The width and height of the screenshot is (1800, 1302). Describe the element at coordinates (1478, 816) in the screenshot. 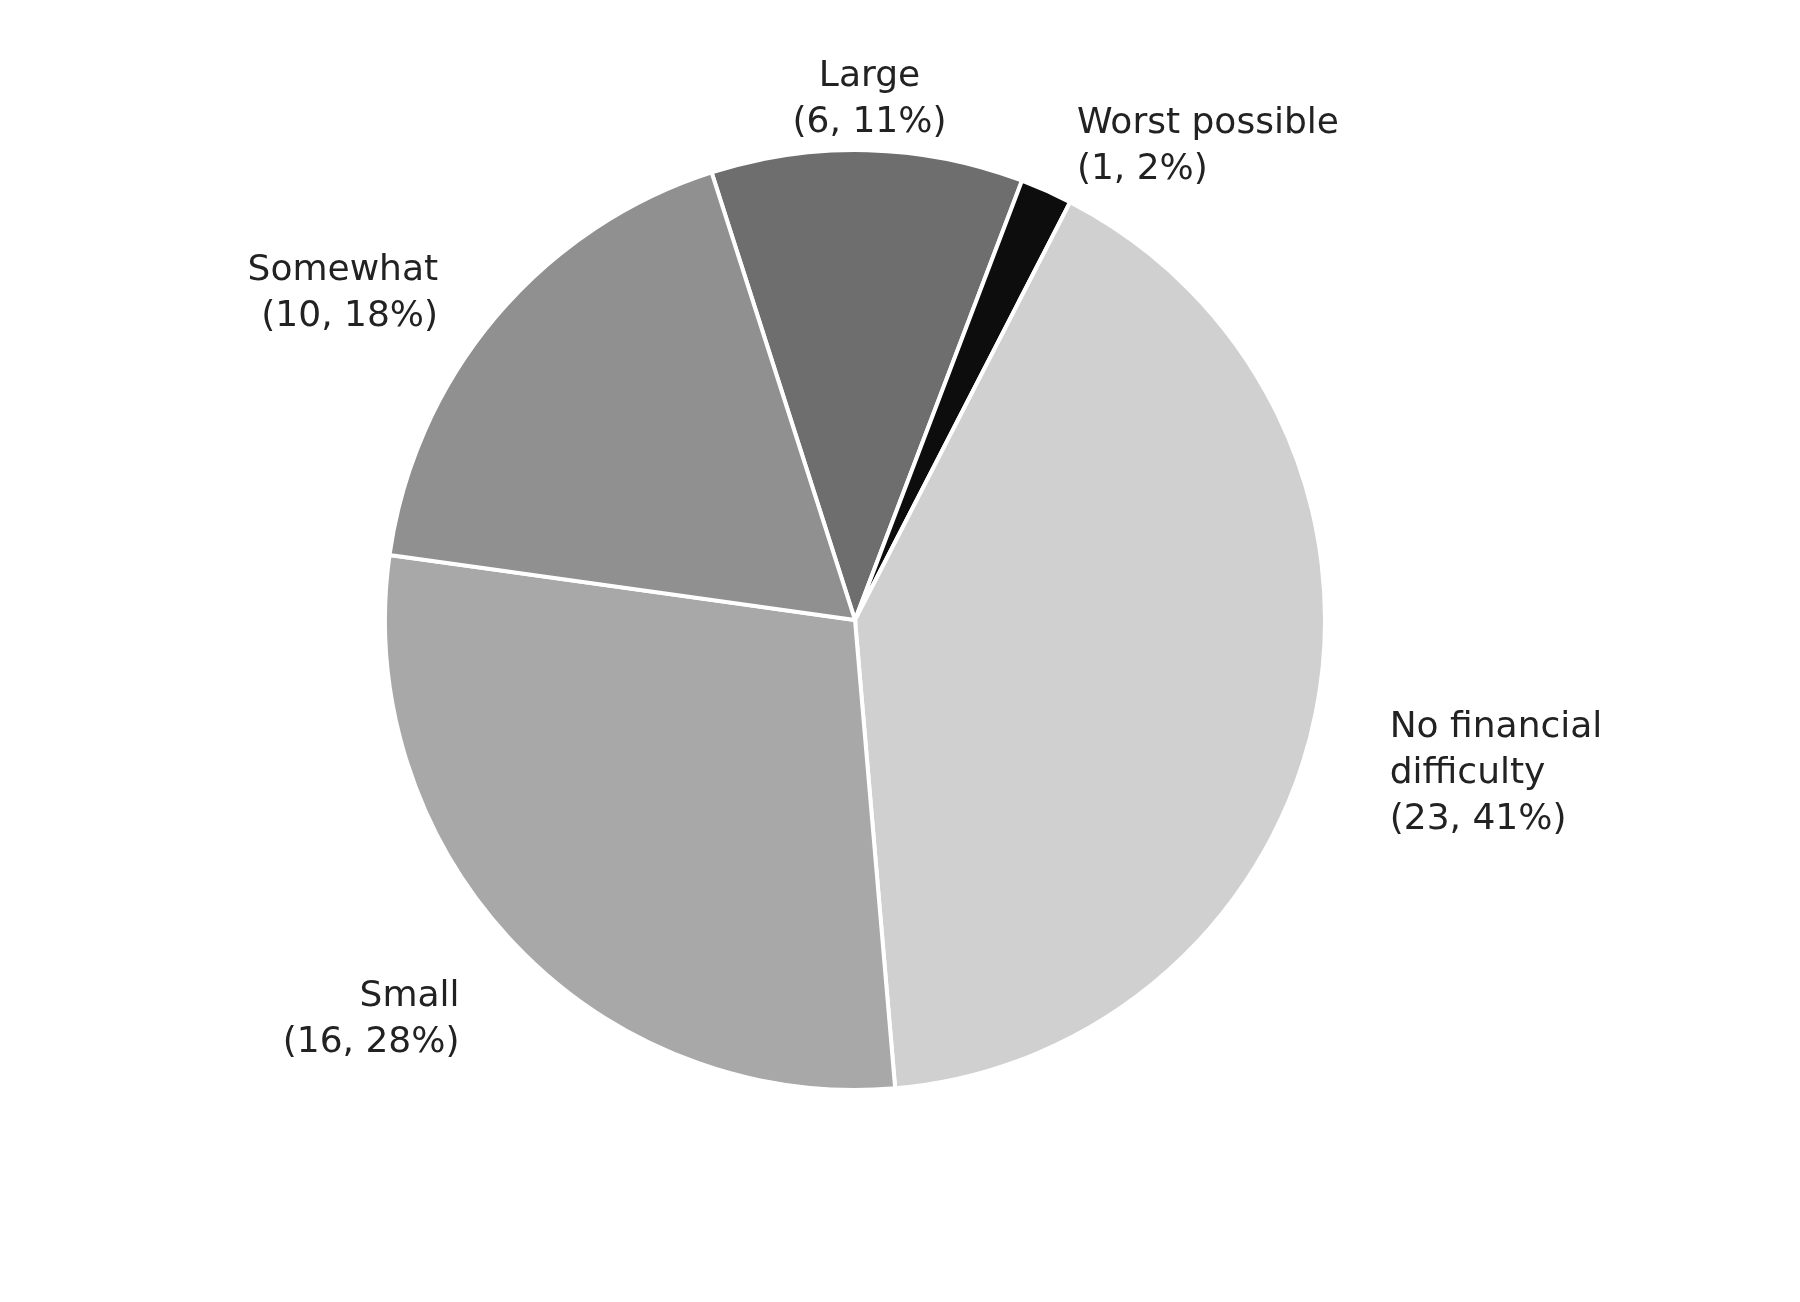

I see `data-label: (23, 41%)` at that location.